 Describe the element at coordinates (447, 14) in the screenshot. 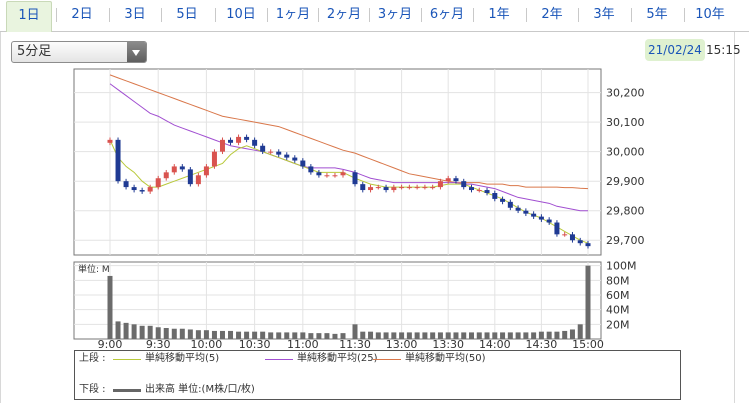

I see `tab-period-9: 6ヶ月` at that location.